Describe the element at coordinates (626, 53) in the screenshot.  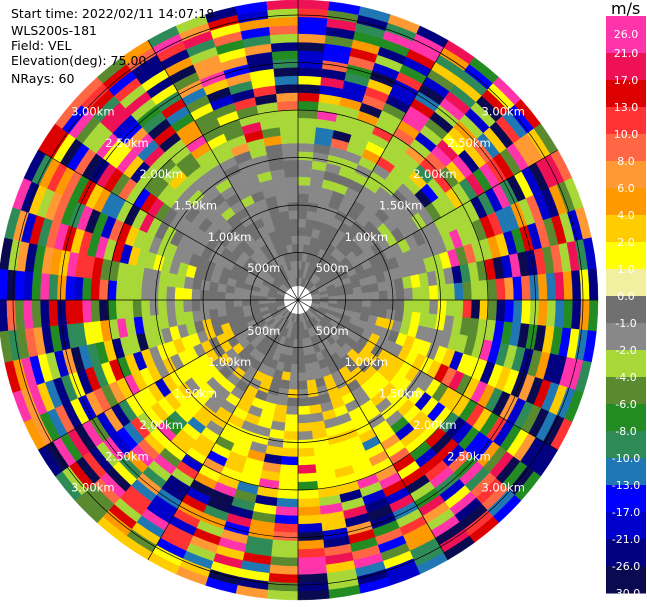
I see `colorbar-tick-label: 21.0` at that location.